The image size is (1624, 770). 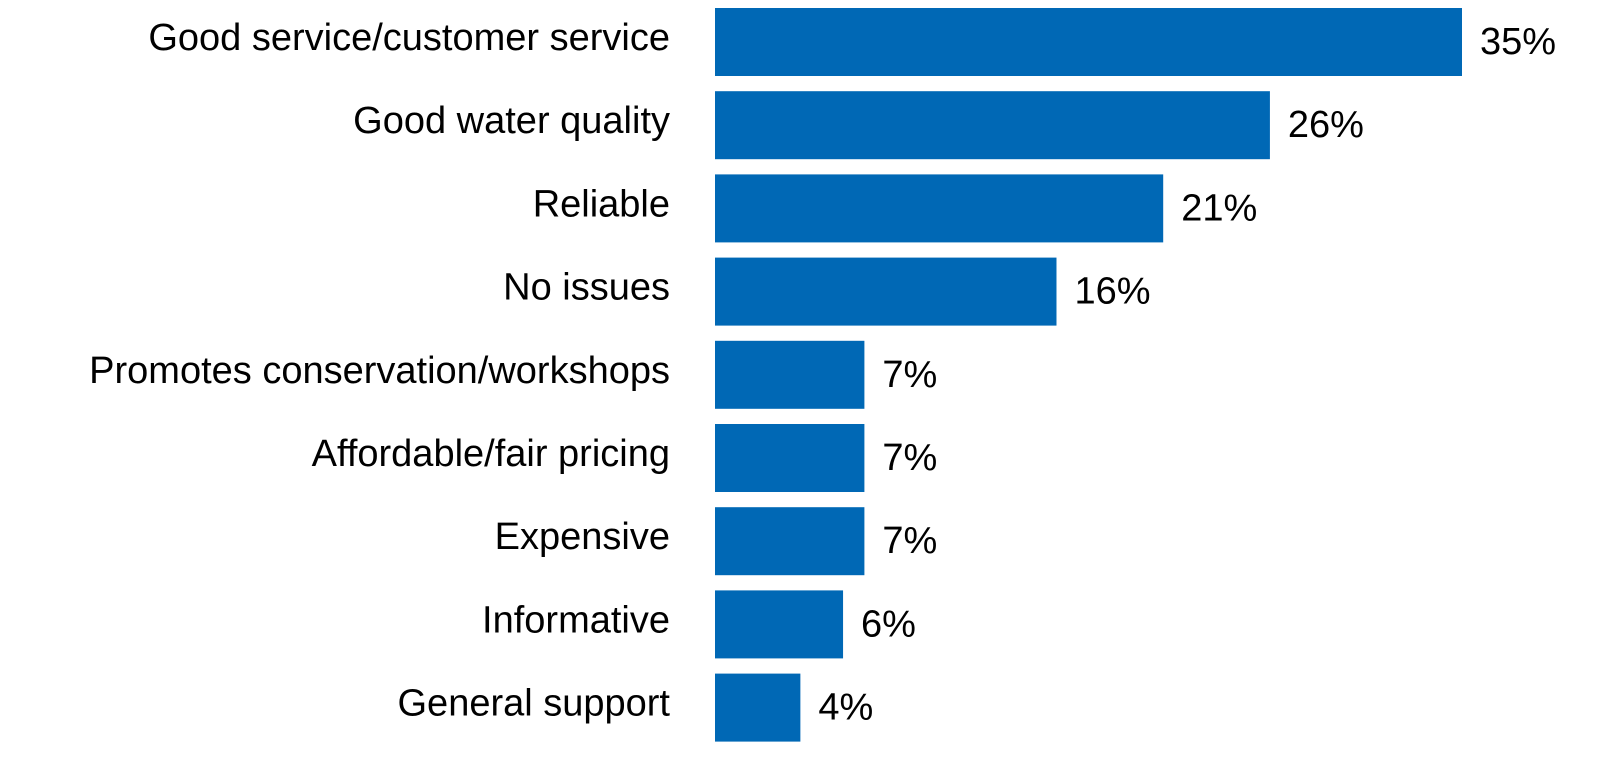 I want to click on category-label: Good service/customer service, so click(x=409, y=38).